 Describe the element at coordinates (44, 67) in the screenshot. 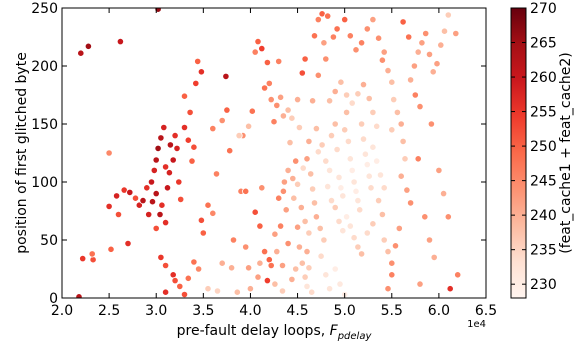

I see `y-tick-label: 200` at that location.